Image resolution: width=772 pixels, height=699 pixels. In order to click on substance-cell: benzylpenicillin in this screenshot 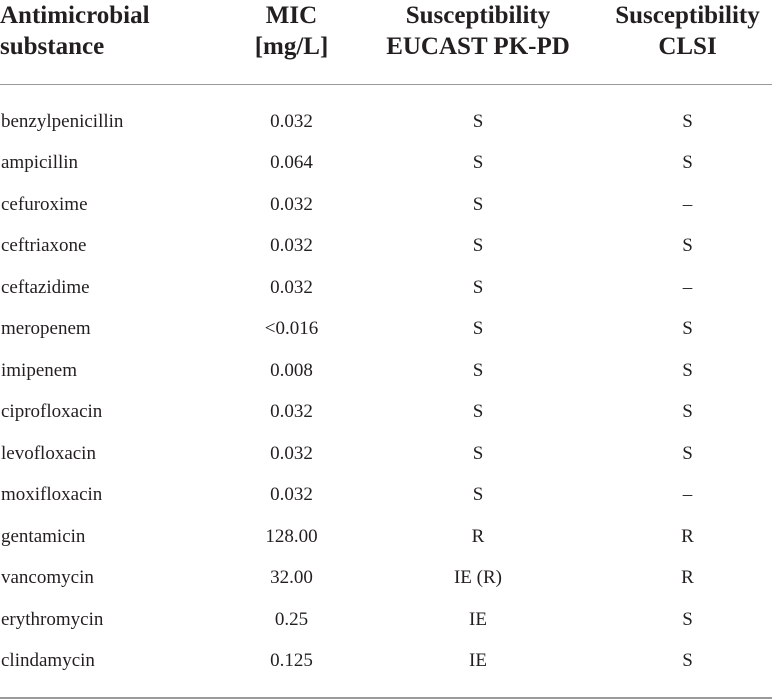, I will do `click(62, 121)`.